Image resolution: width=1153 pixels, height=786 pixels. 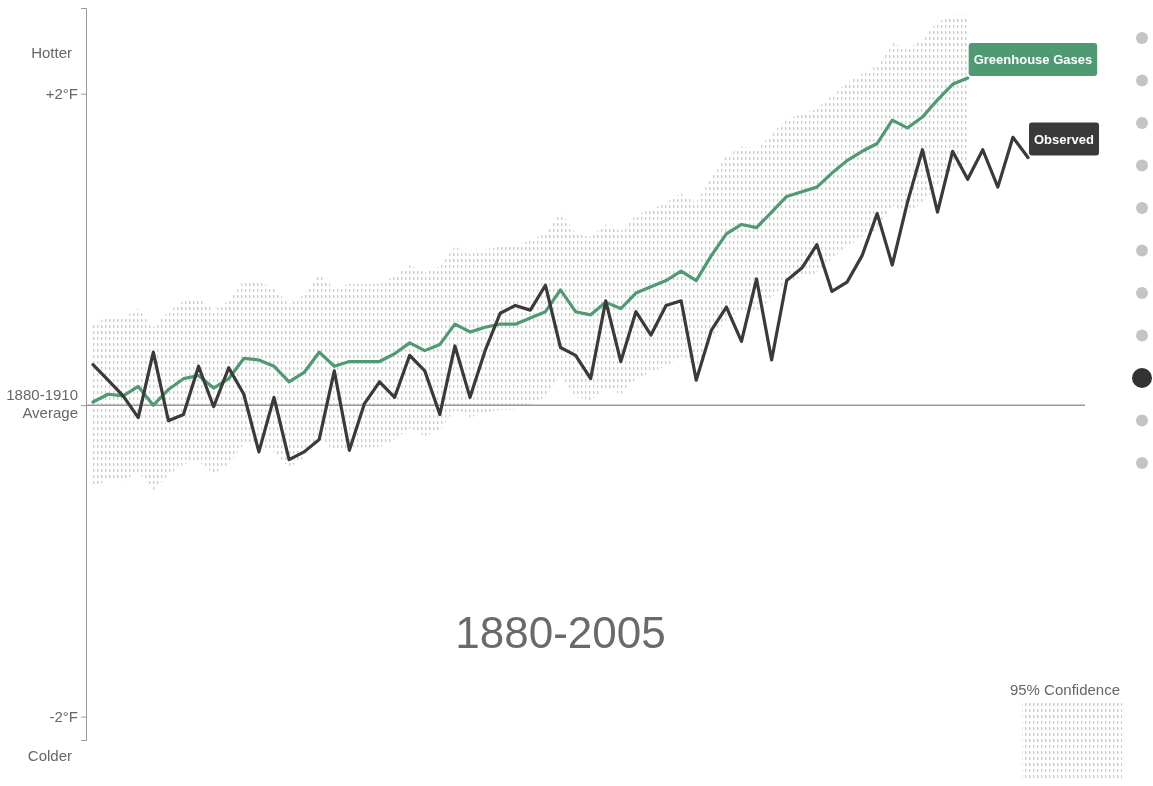 I want to click on text: Hotter, so click(x=51, y=52).